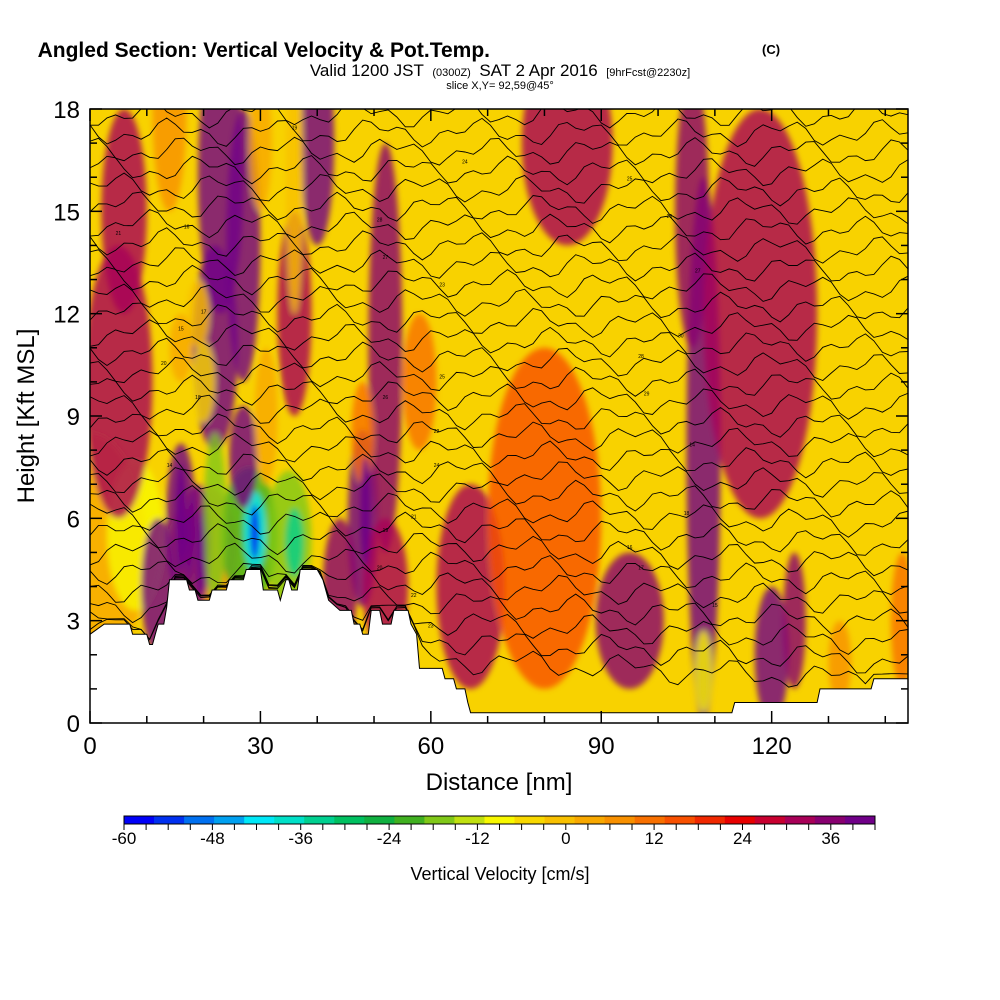 The height and width of the screenshot is (1000, 1000). What do you see at coordinates (565, 838) in the screenshot?
I see `colorbar-tick-label: 0` at bounding box center [565, 838].